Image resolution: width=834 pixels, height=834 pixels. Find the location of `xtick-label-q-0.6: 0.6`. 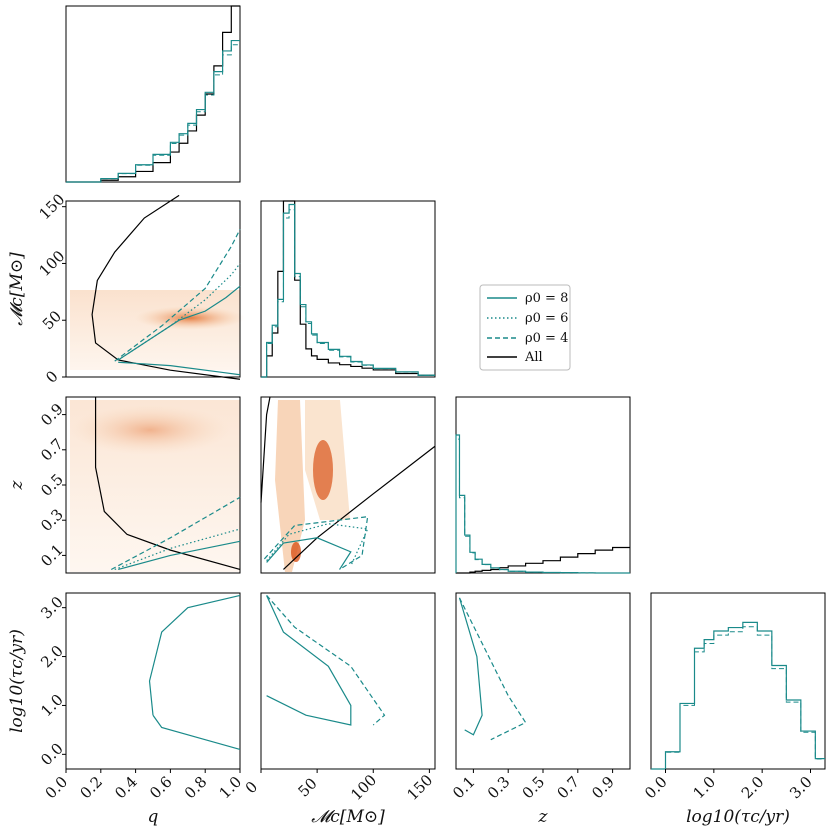

xtick-label-q-0.6: 0.6 is located at coordinates (161, 788).